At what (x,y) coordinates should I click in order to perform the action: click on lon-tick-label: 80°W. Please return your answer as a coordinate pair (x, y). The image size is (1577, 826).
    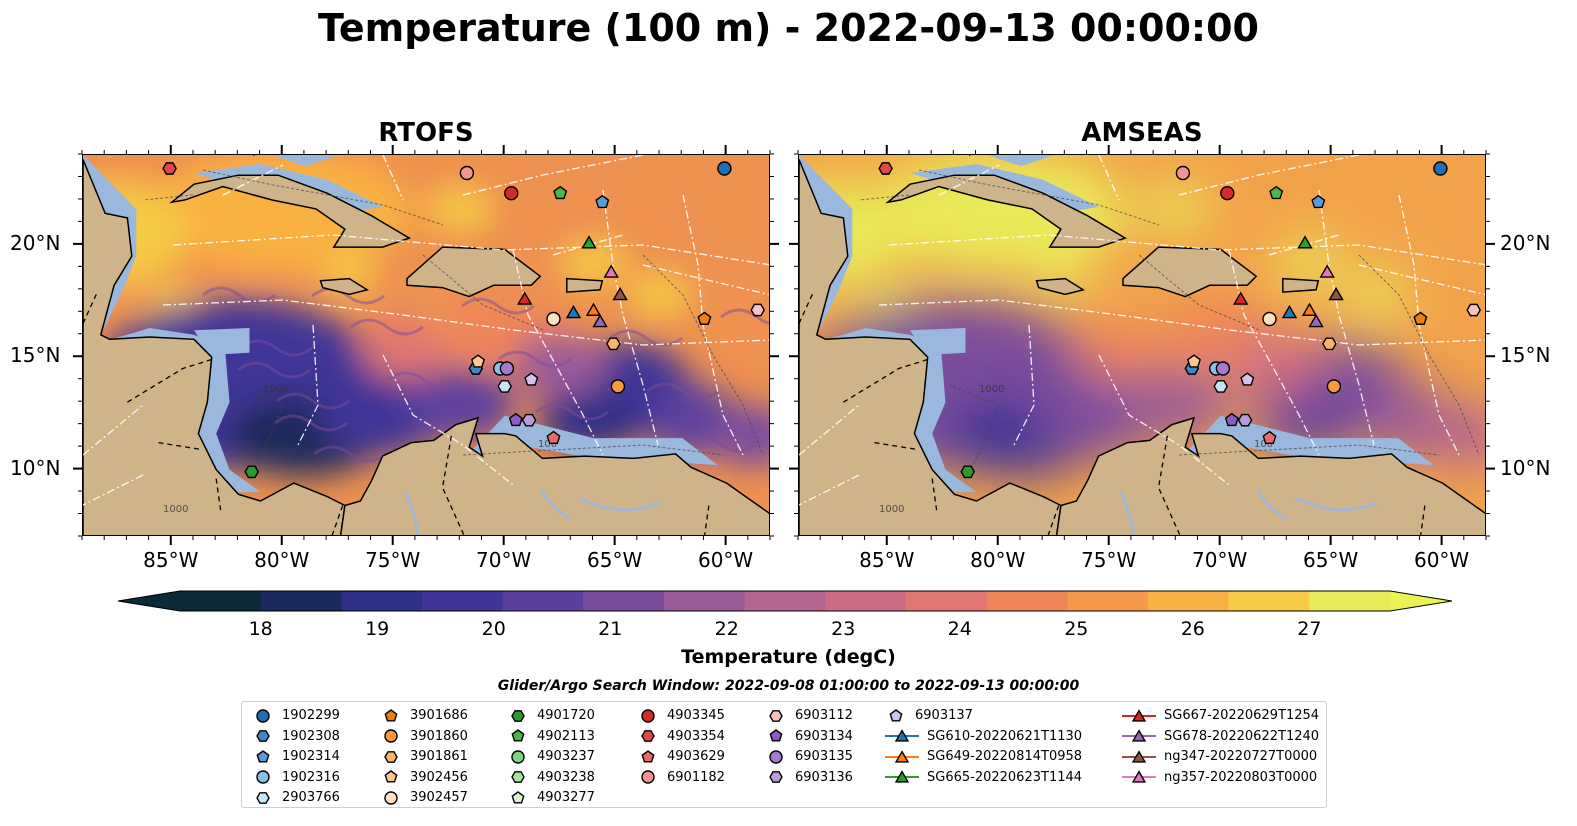
    Looking at the image, I should click on (282, 560).